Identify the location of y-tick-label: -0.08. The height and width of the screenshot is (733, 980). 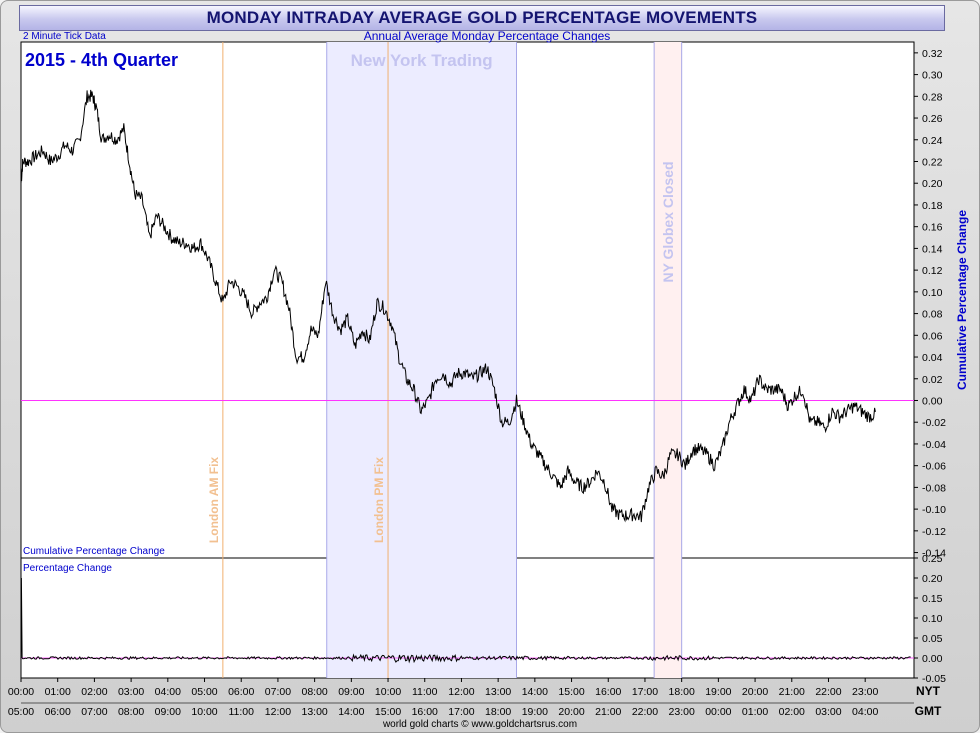
(934, 488).